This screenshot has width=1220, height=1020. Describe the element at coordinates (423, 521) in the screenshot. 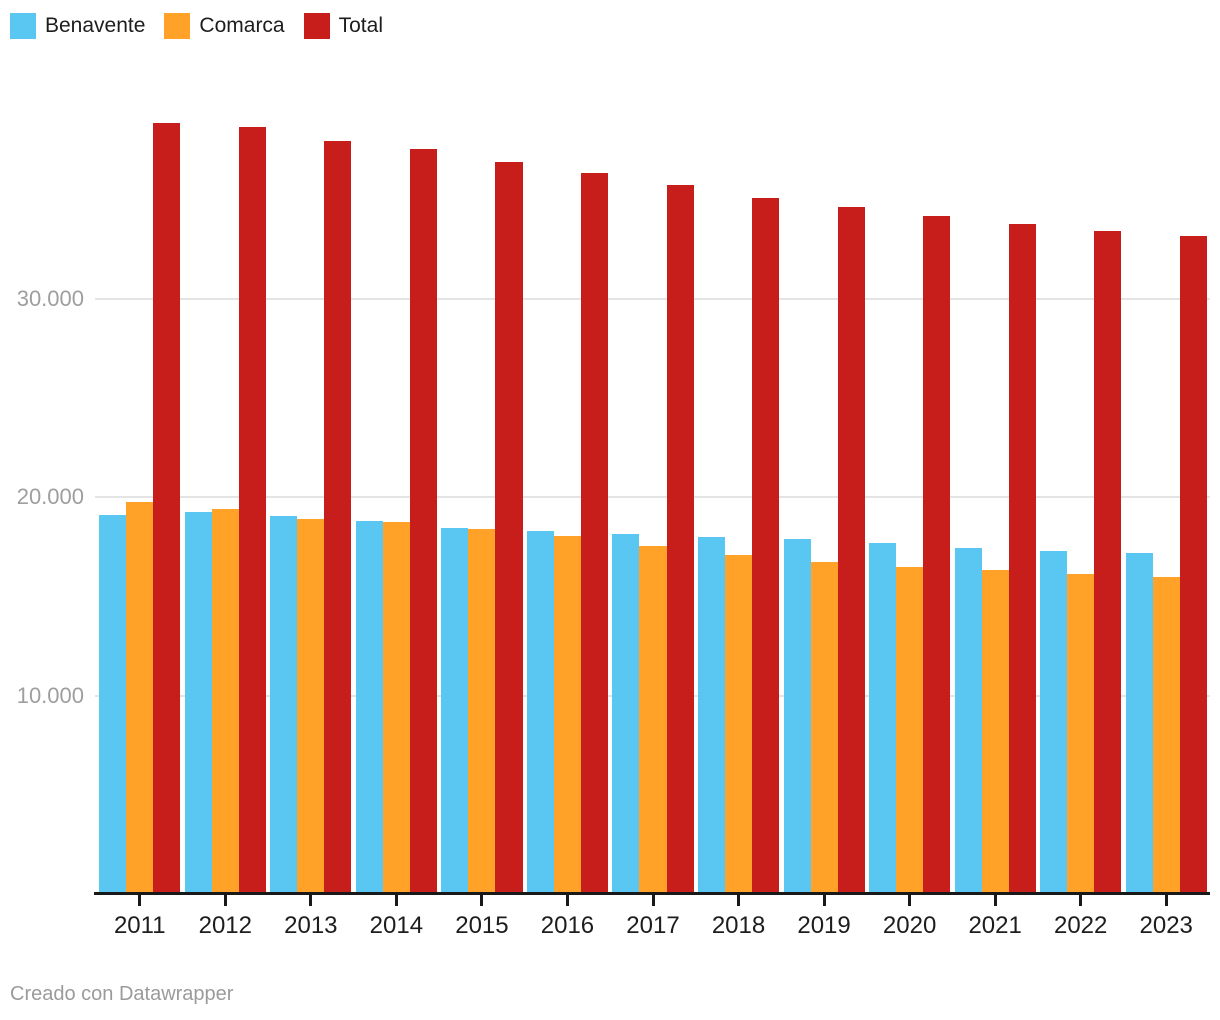

I see `bar-total-2014` at that location.